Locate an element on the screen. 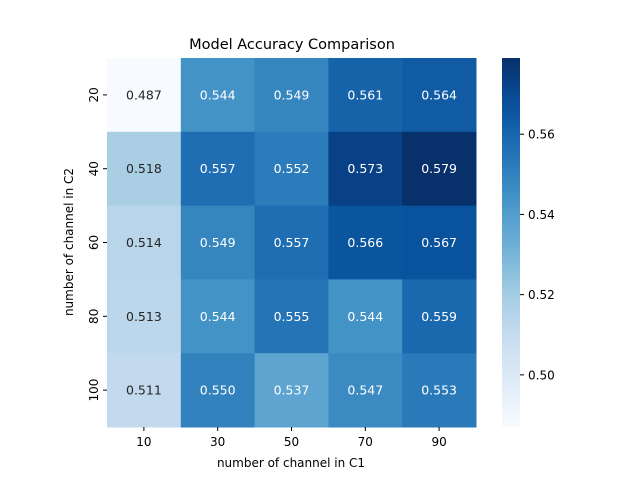 The width and height of the screenshot is (640, 480). x-tick-label: 70 is located at coordinates (365, 442).